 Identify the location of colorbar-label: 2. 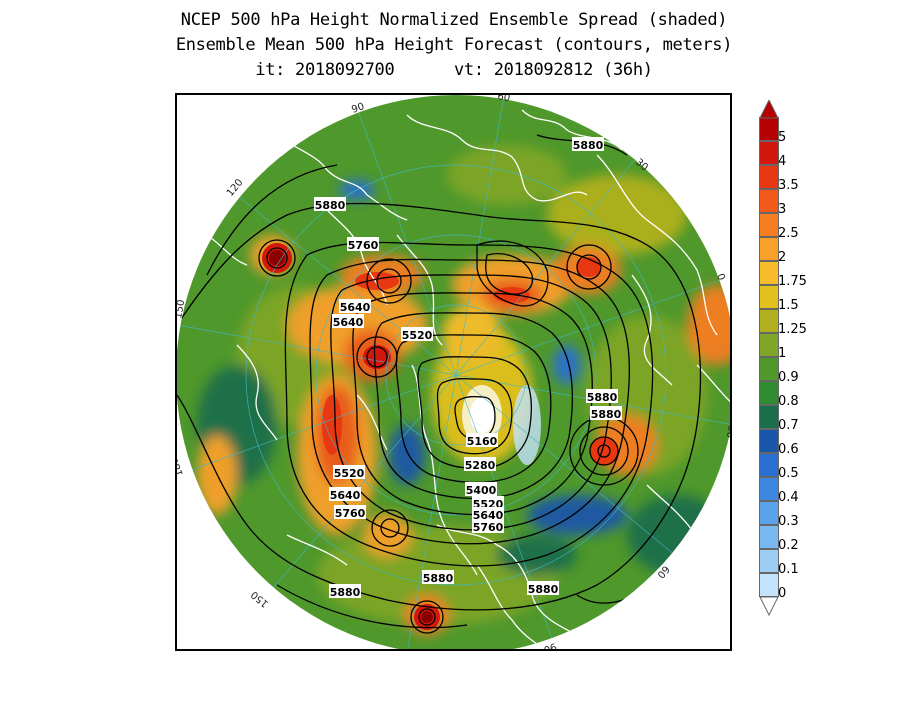
(782, 257).